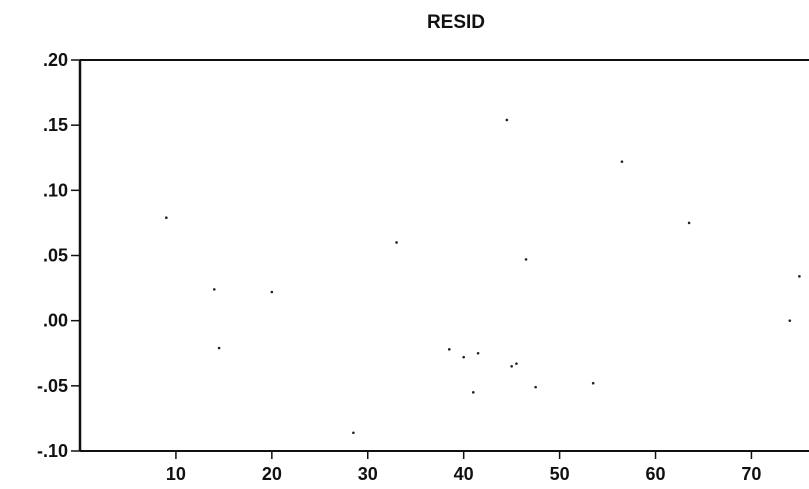 The height and width of the screenshot is (489, 809). What do you see at coordinates (456, 22) in the screenshot?
I see `chart-title: RESID` at bounding box center [456, 22].